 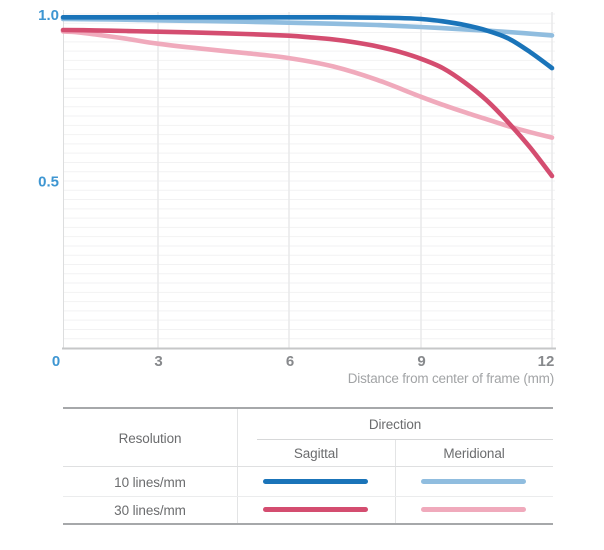 I want to click on x-tick-label: 9, so click(x=421, y=361).